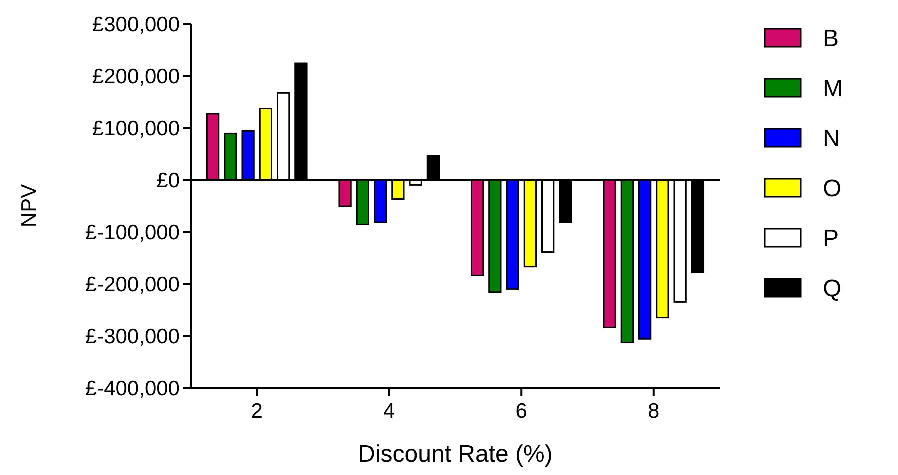 The height and width of the screenshot is (475, 898). Describe the element at coordinates (832, 288) in the screenshot. I see `legend-label: Q` at that location.